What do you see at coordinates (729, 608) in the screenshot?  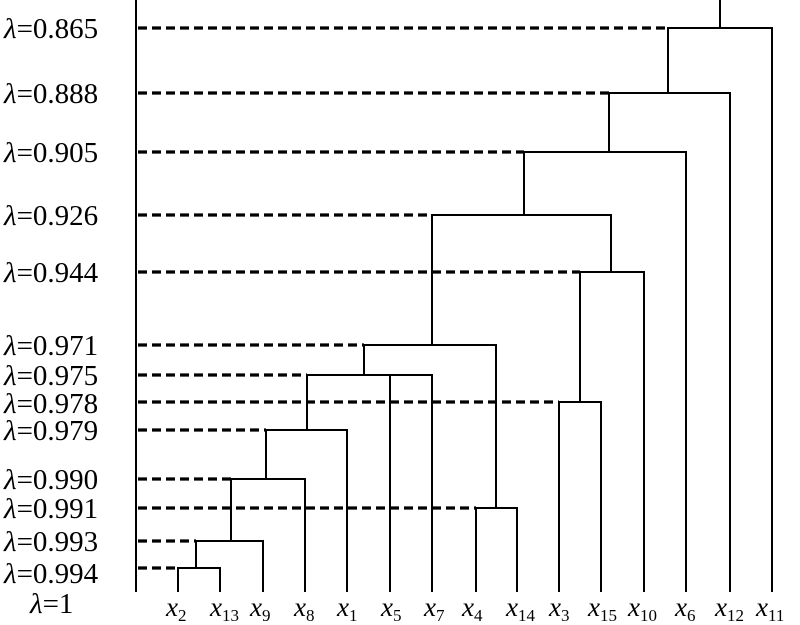 I see `leaf-x12: x12` at bounding box center [729, 608].